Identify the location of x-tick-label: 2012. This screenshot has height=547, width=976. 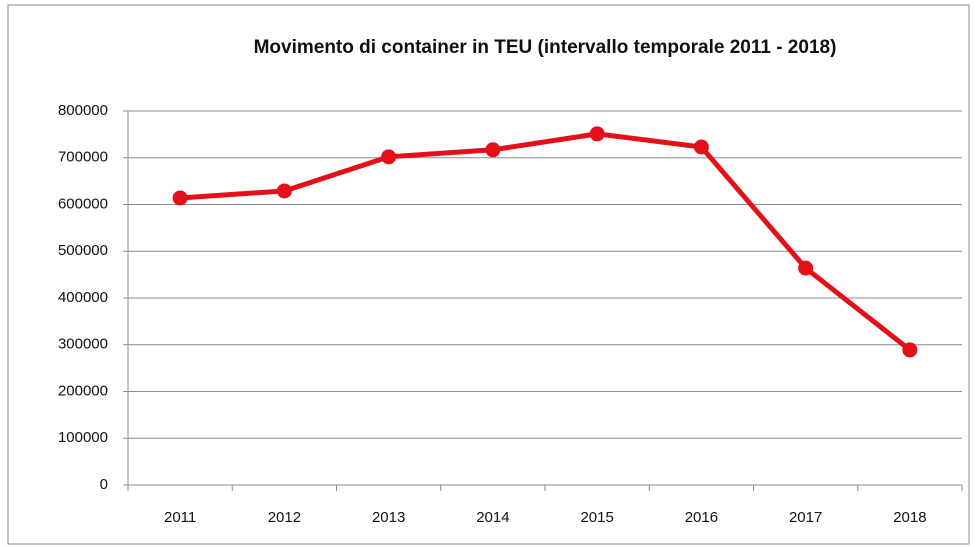
(284, 517).